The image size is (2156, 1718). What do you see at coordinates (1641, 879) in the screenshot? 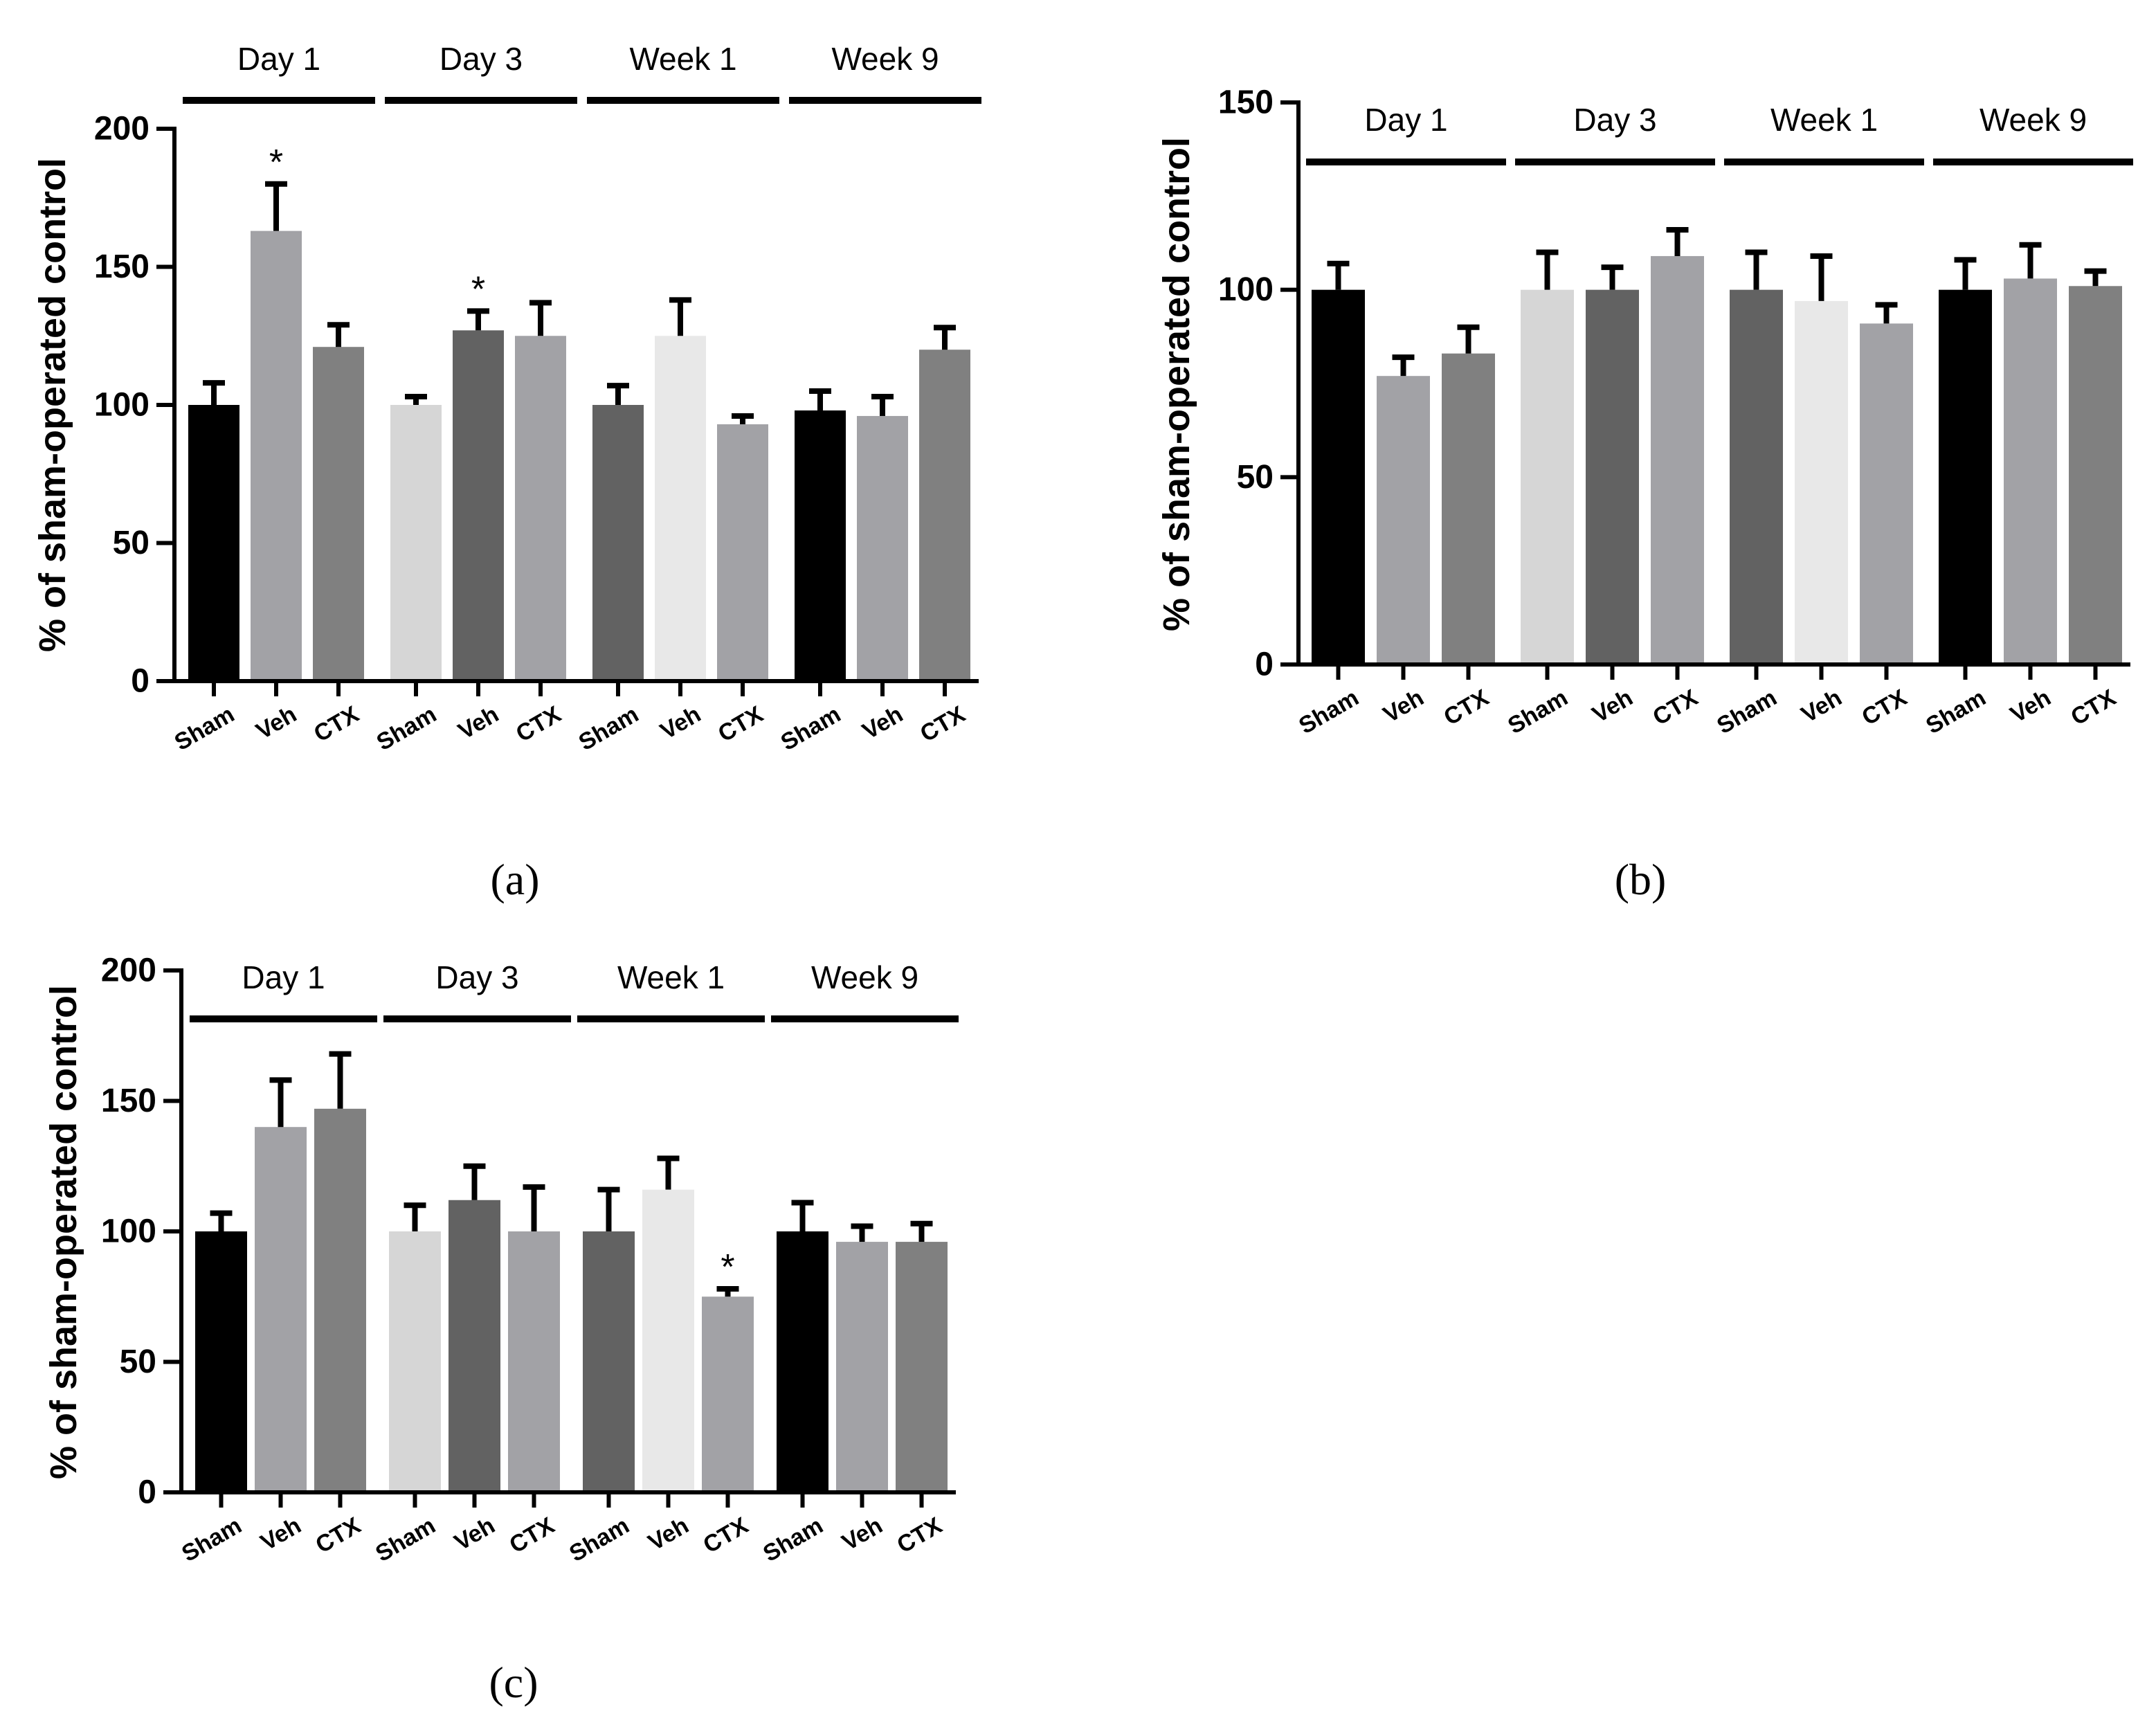
I see `panel-label: (b)` at bounding box center [1641, 879].